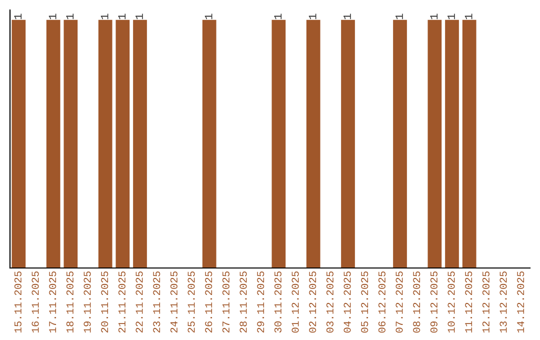 The height and width of the screenshot is (340, 540). I want to click on x-tick-label: 17.11.2025, so click(52, 302).